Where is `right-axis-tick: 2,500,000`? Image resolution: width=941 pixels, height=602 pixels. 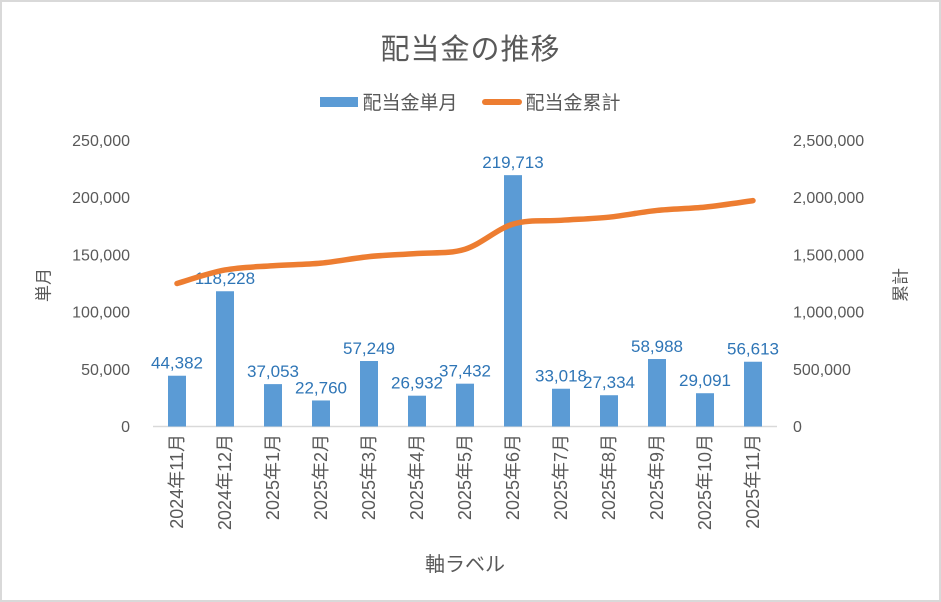
right-axis-tick: 2,500,000 is located at coordinates (828, 141).